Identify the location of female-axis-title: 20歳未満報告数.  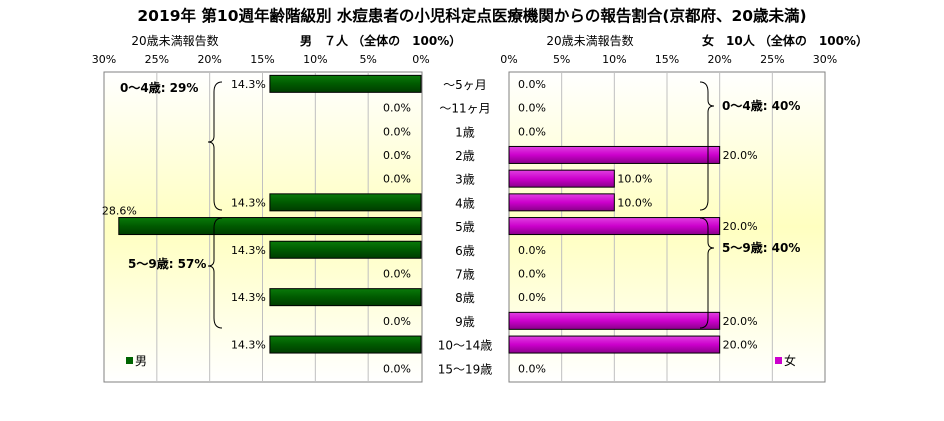
(589, 40).